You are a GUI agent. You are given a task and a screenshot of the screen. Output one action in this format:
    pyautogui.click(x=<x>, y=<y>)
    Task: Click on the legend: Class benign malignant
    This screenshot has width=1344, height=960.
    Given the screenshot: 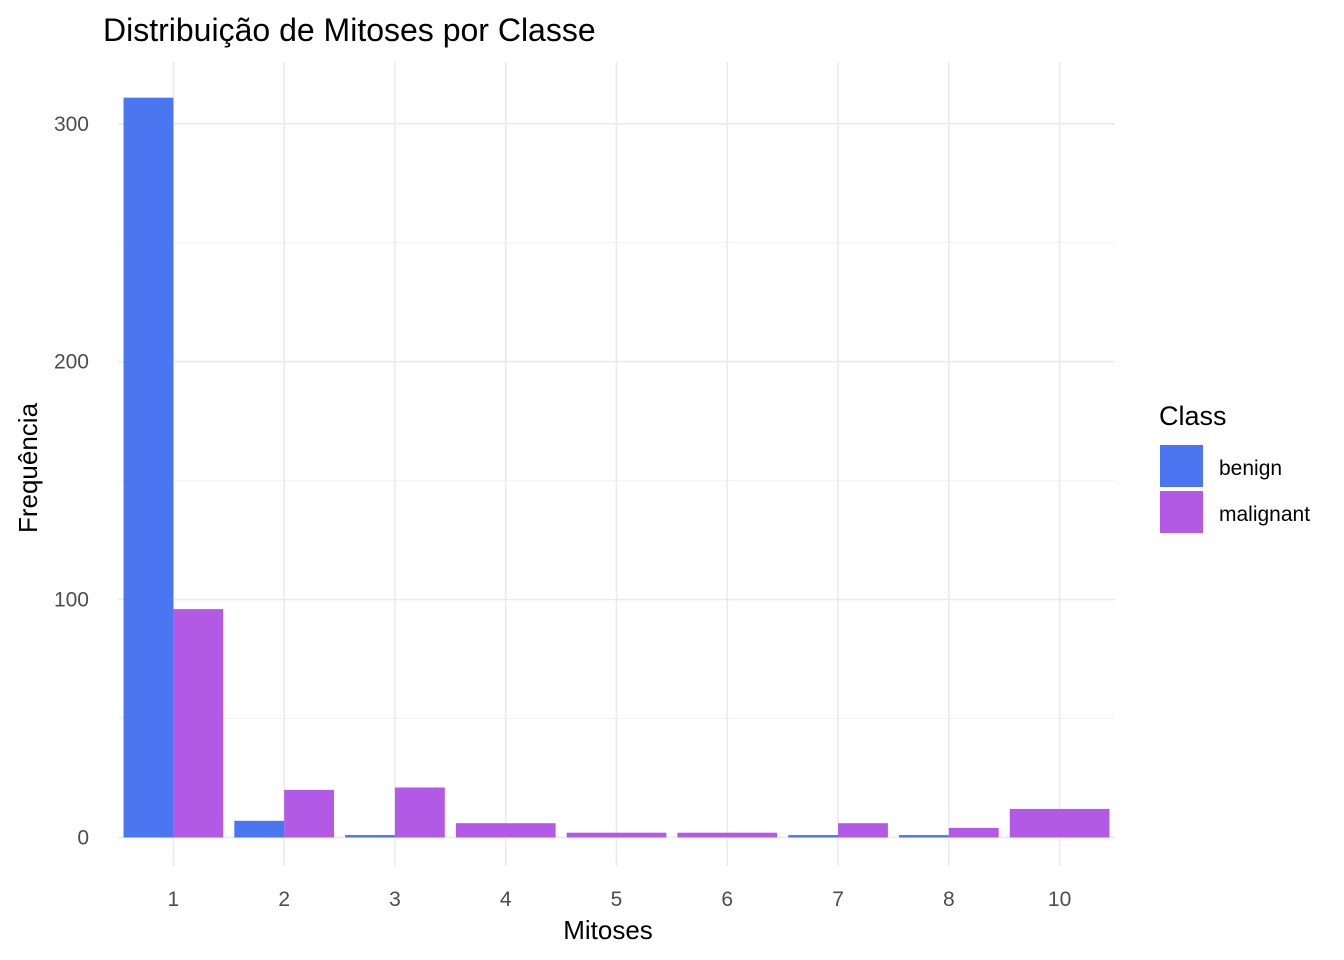 What is the action you would take?
    pyautogui.click(x=1234, y=467)
    